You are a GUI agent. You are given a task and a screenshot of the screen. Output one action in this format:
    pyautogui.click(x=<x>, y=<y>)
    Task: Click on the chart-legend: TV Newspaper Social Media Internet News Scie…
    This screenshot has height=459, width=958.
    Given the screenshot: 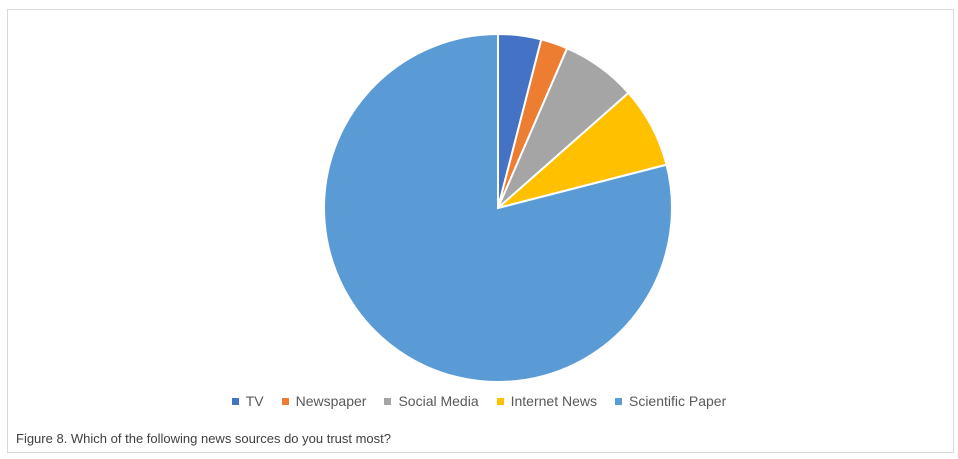 What is the action you would take?
    pyautogui.click(x=479, y=401)
    